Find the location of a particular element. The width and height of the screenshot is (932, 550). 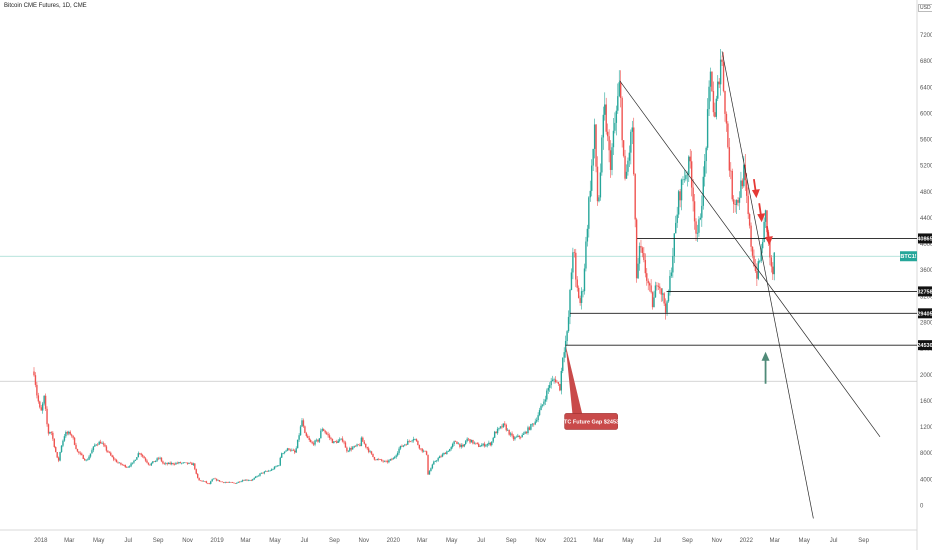

x-tick-label: 2018 is located at coordinates (41, 541).